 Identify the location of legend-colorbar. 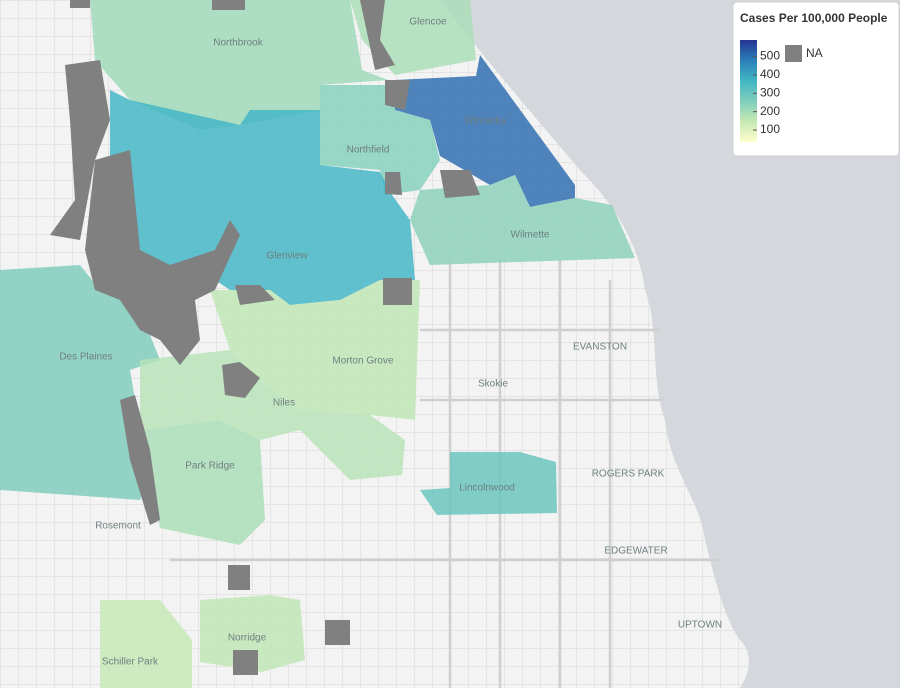
(748, 91).